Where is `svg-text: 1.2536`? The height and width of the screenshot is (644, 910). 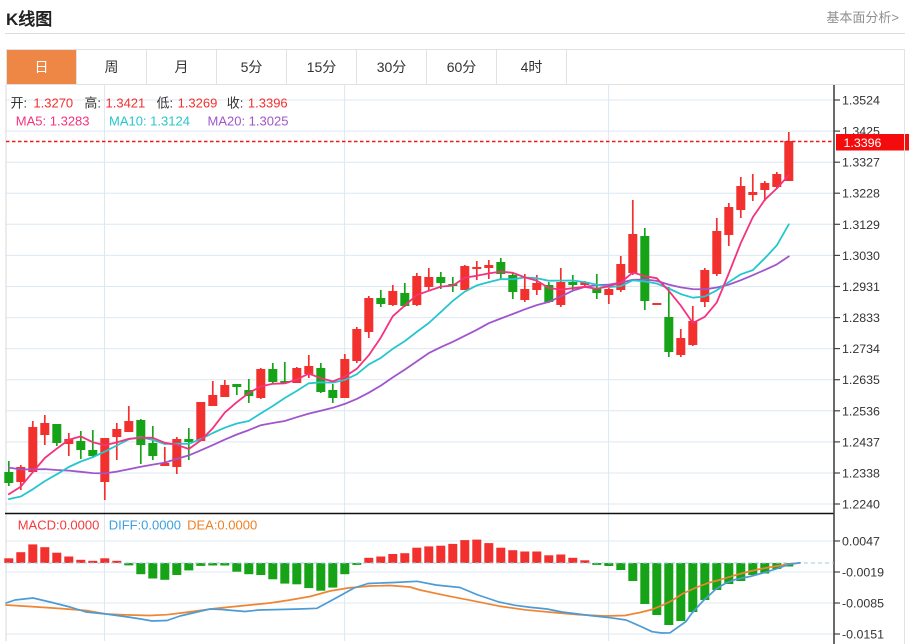 svg-text: 1.2536 is located at coordinates (861, 411).